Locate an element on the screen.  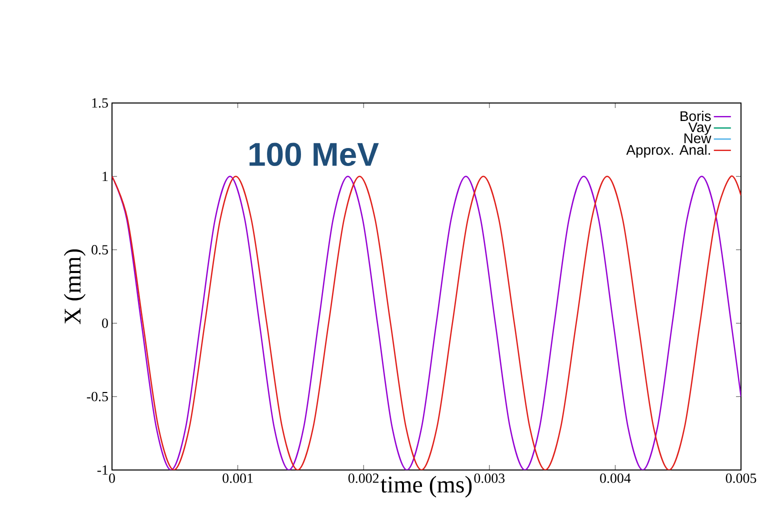
legend-label: Approx. Anal. is located at coordinates (668, 151).